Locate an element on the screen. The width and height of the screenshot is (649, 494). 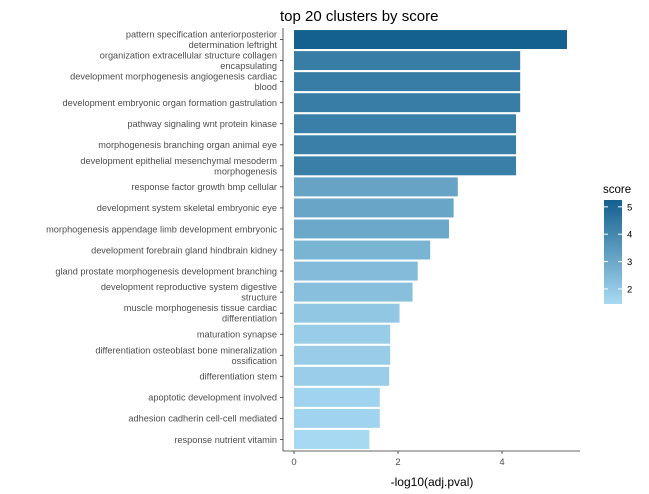
legend: score 2 3 4 5 is located at coordinates (617, 244).